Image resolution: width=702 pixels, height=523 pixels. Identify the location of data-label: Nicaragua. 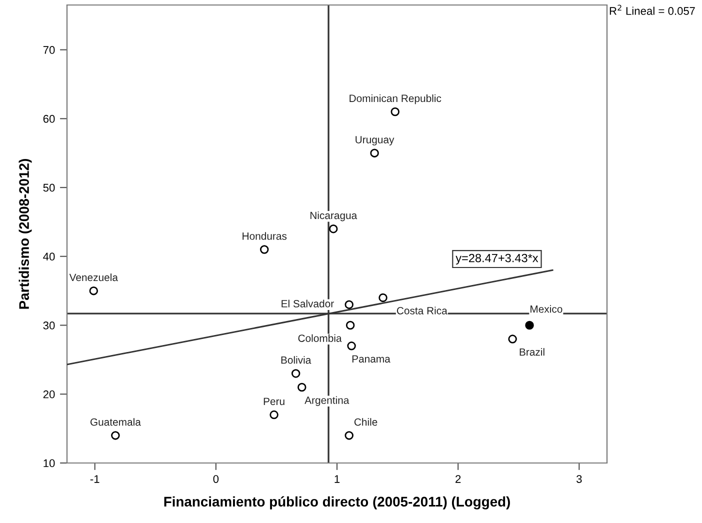
(334, 216).